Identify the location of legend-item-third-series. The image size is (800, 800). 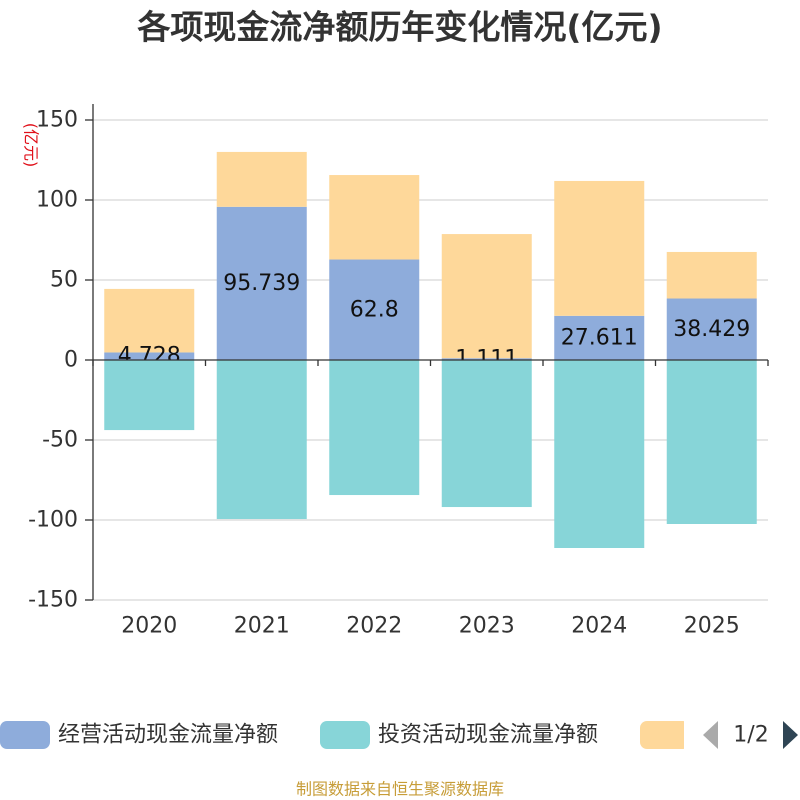
(665, 735).